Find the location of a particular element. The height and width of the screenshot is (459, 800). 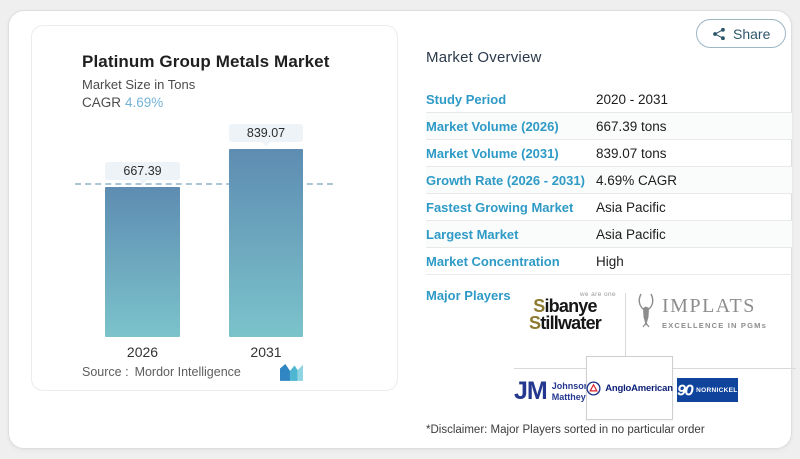

share-icon is located at coordinates (719, 34).